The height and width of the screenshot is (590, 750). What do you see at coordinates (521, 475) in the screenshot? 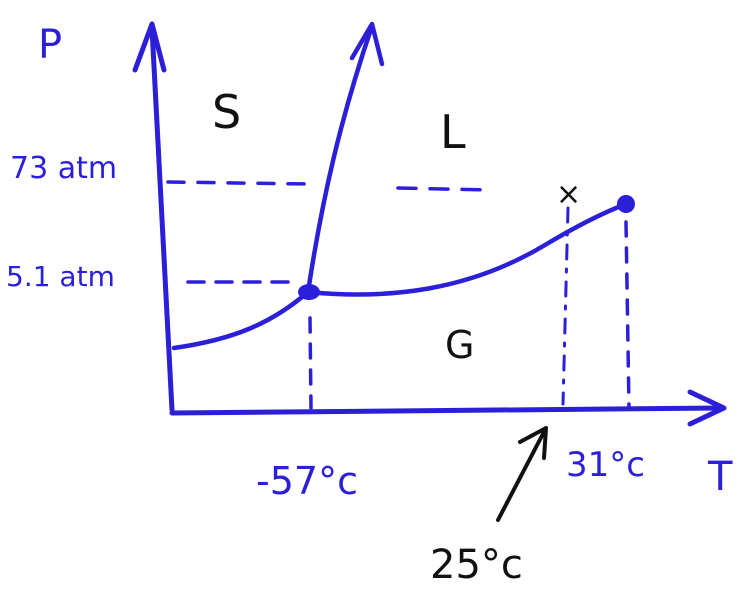
I see `pointer-arrow` at bounding box center [521, 475].